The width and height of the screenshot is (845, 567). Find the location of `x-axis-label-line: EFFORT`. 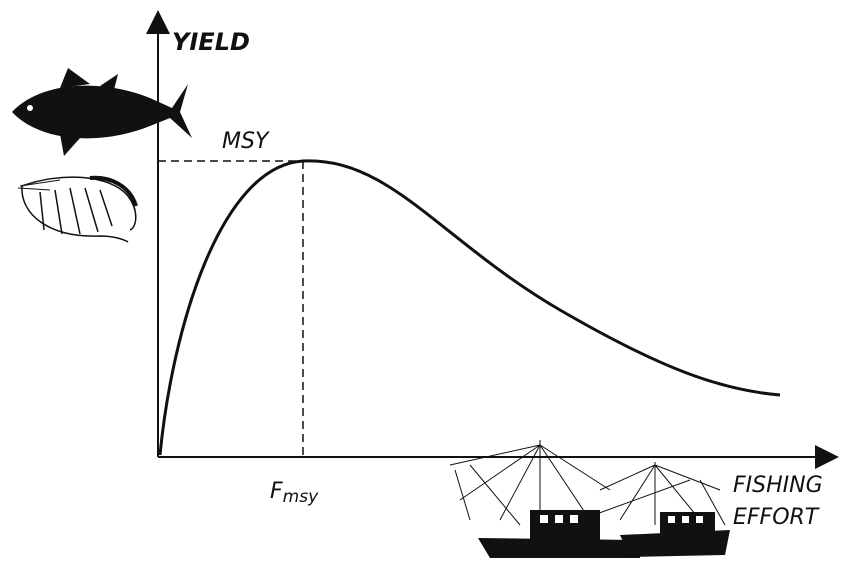

x-axis-label-line: EFFORT is located at coordinates (776, 517).